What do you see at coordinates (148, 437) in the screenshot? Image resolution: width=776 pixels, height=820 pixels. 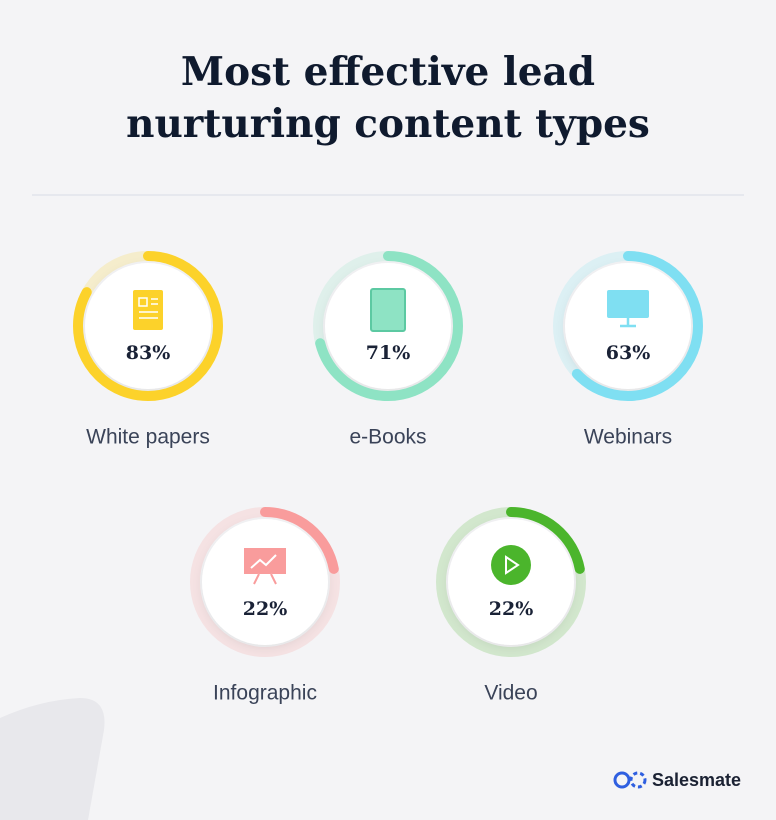 I see `category-label: White papers` at bounding box center [148, 437].